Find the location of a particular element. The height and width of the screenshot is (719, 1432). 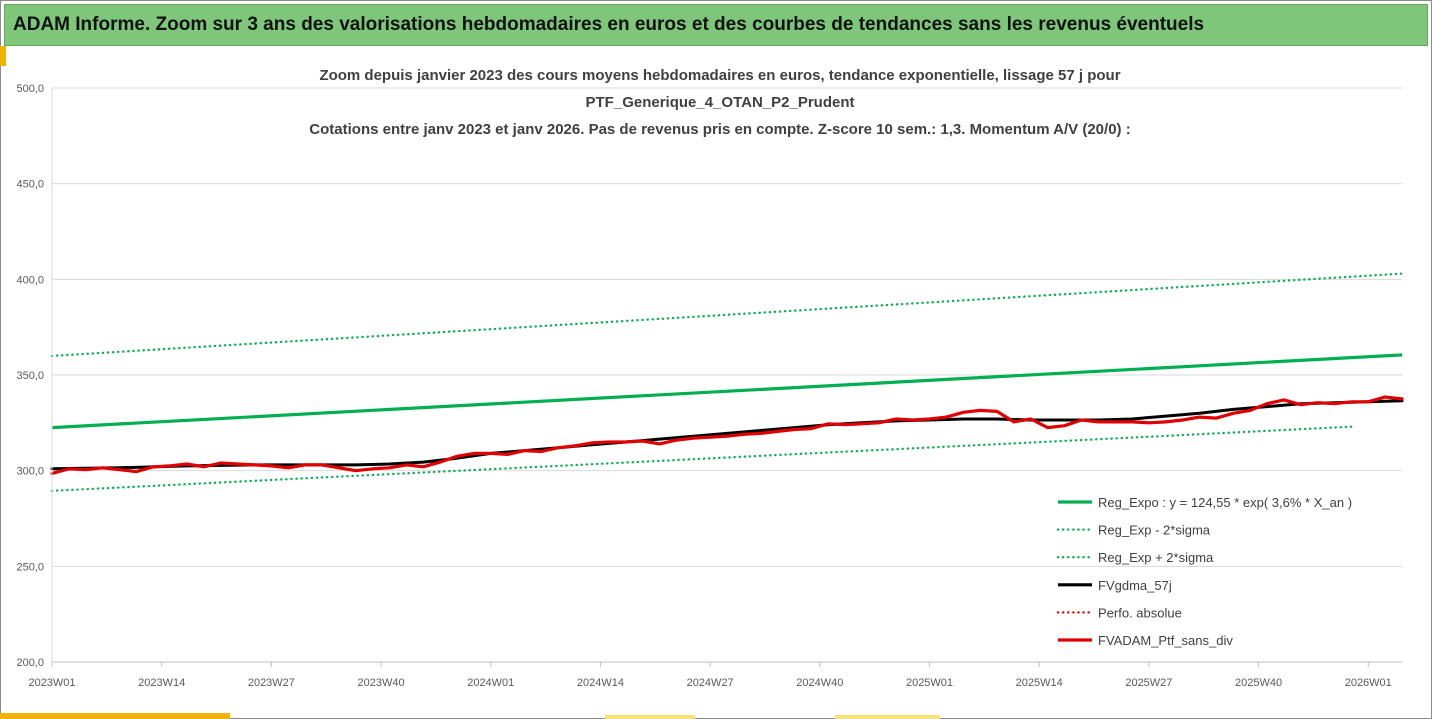

legend-label: Reg_Exp - 2*sigma is located at coordinates (1154, 530).